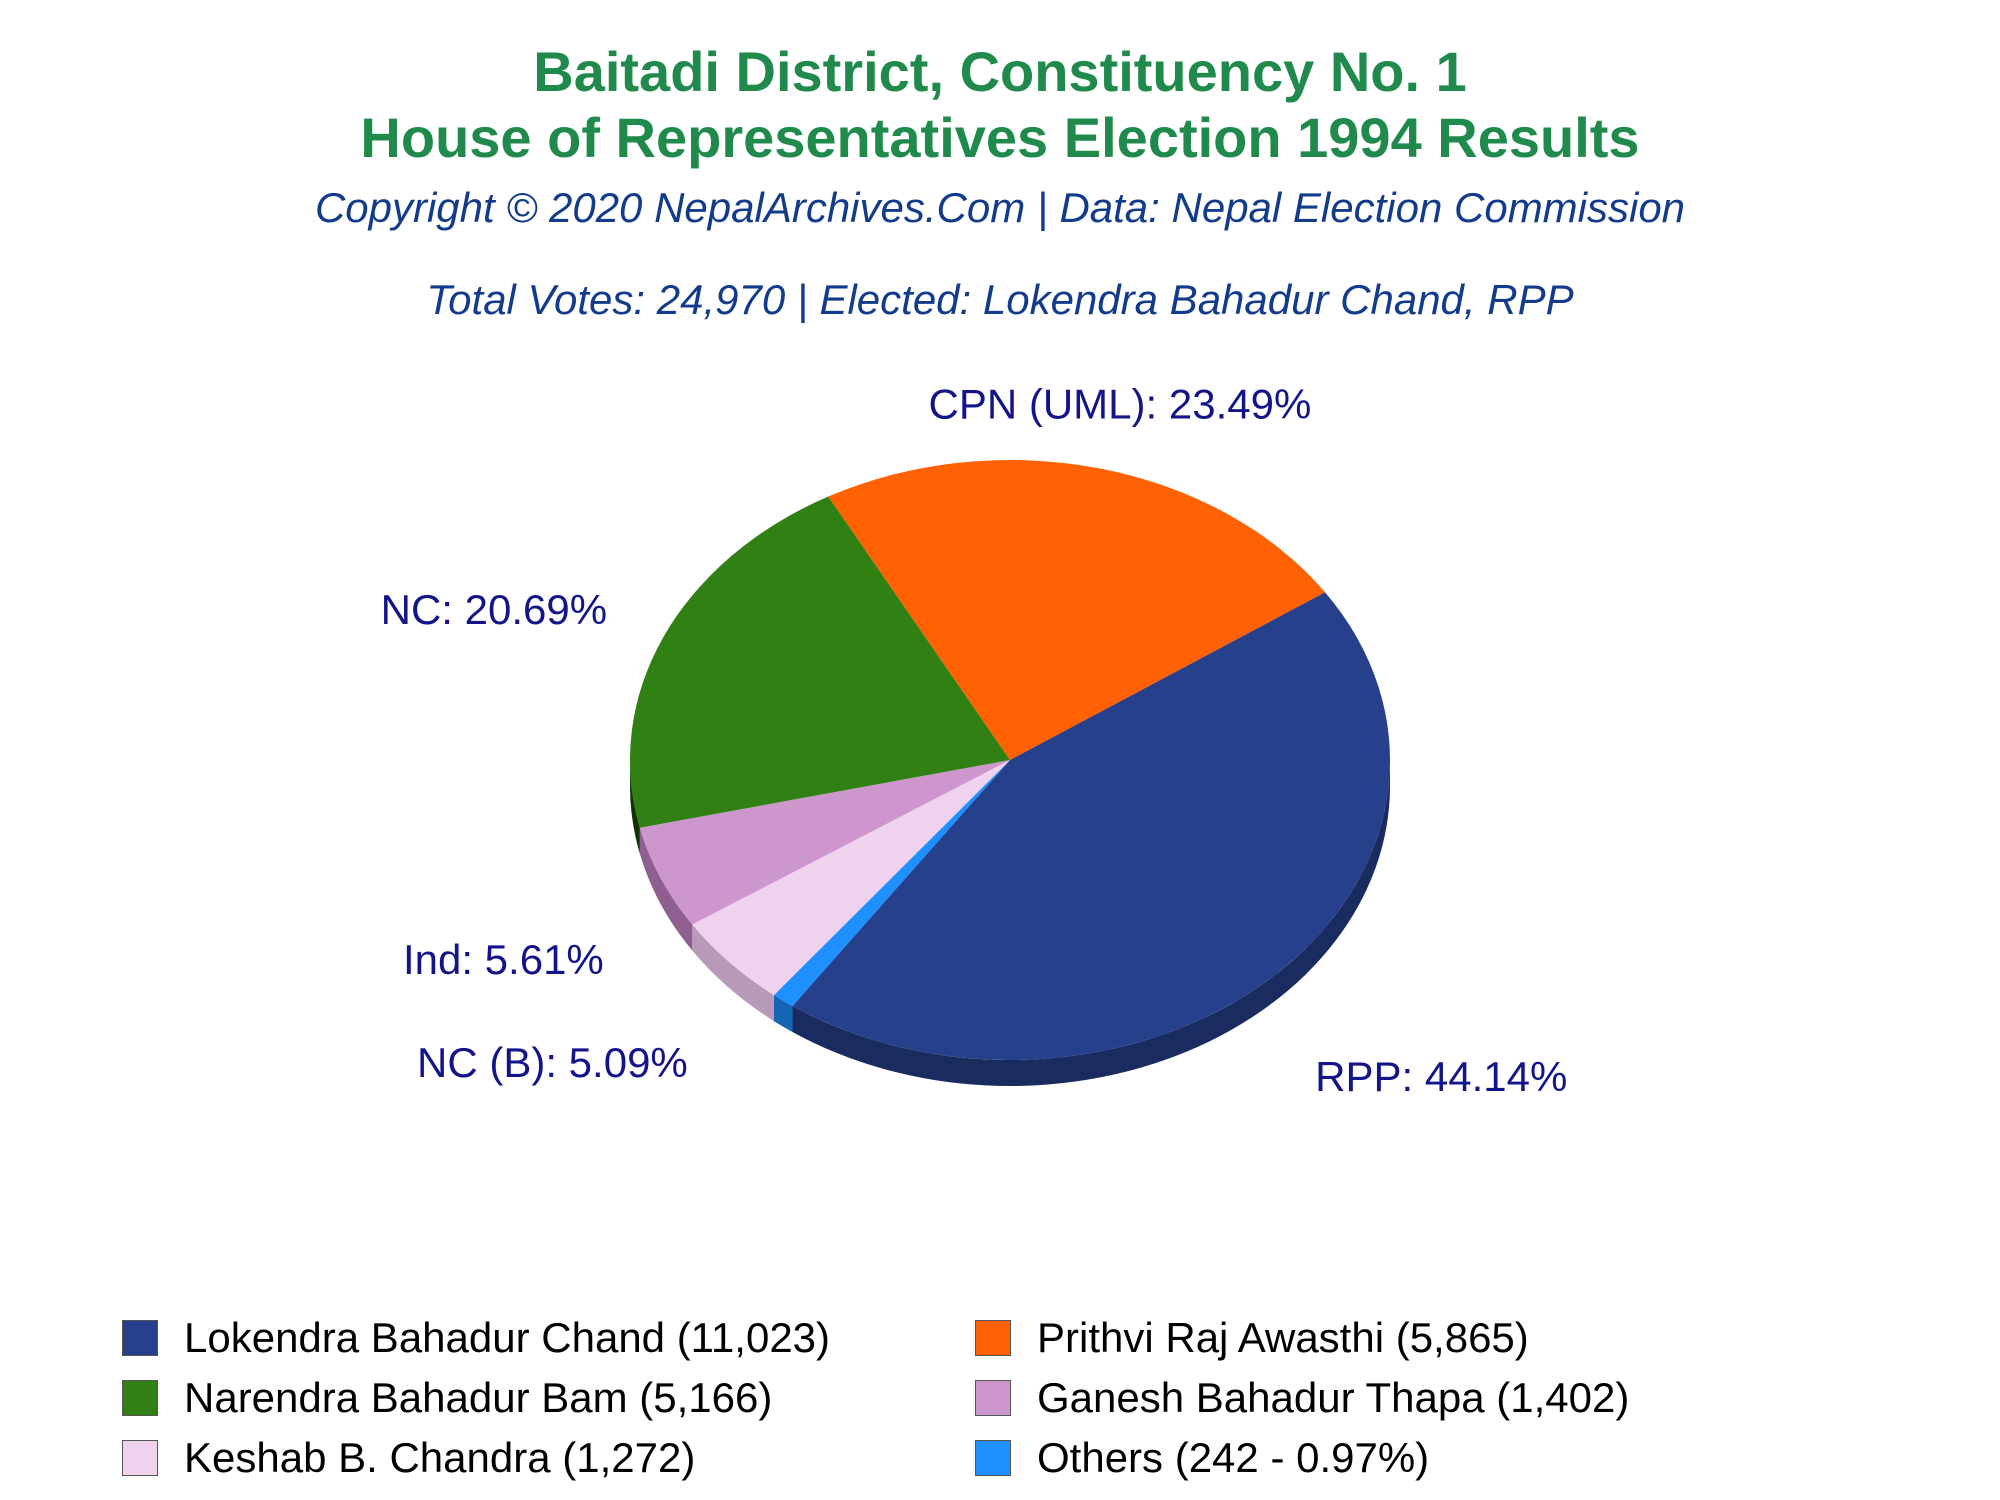  Describe the element at coordinates (478, 1397) in the screenshot. I see `legend-label: Narendra Bahadur Bam (5,166)` at that location.